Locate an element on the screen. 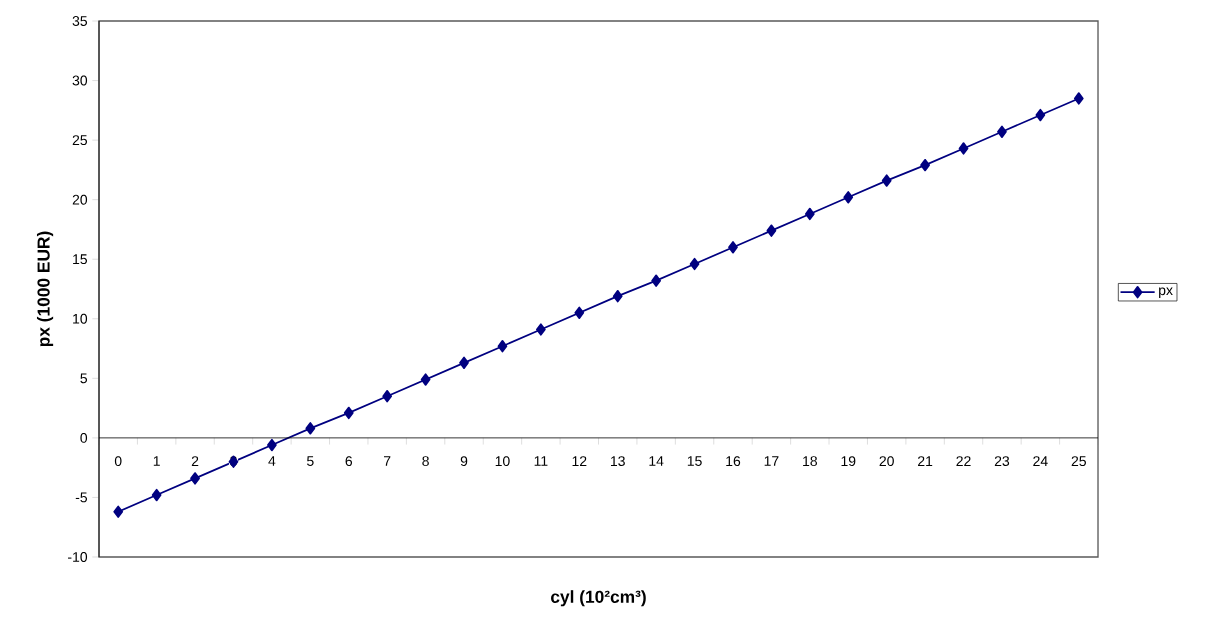  y-tick-label: 20 is located at coordinates (80, 199).